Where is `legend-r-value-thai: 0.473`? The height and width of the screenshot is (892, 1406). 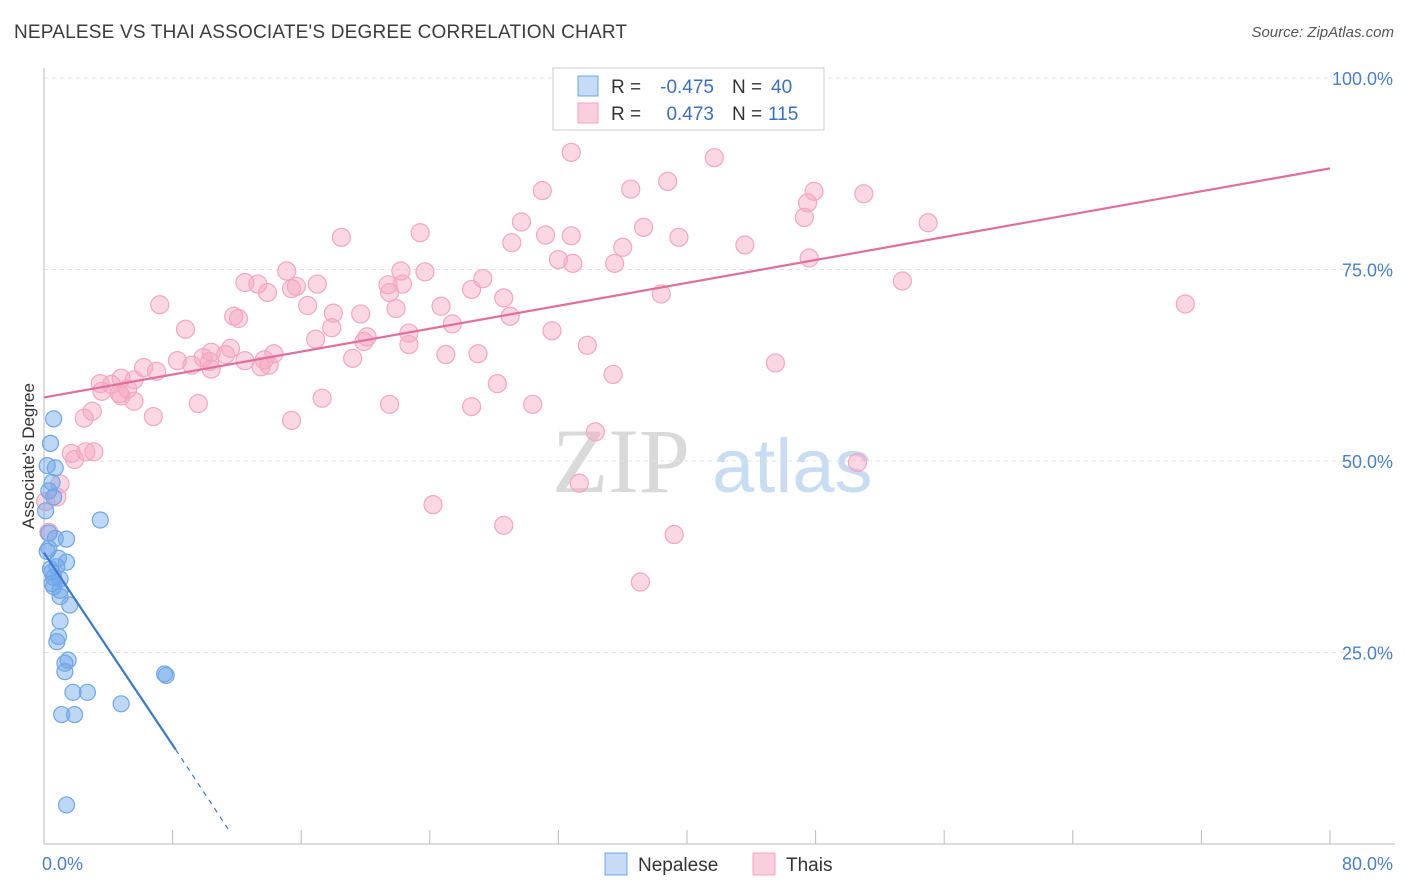
legend-r-value-thai: 0.473 is located at coordinates (690, 114).